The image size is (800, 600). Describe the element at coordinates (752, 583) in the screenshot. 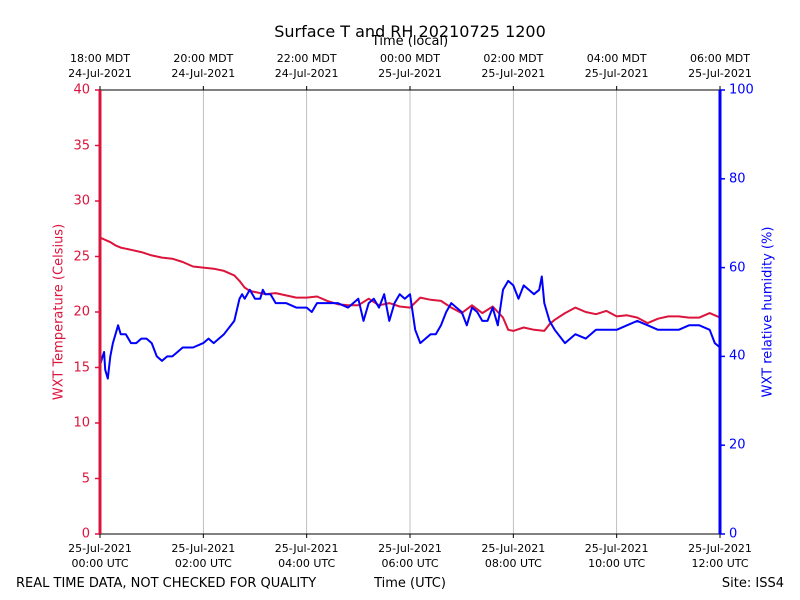

I see `site-label: Site: ISS4` at that location.